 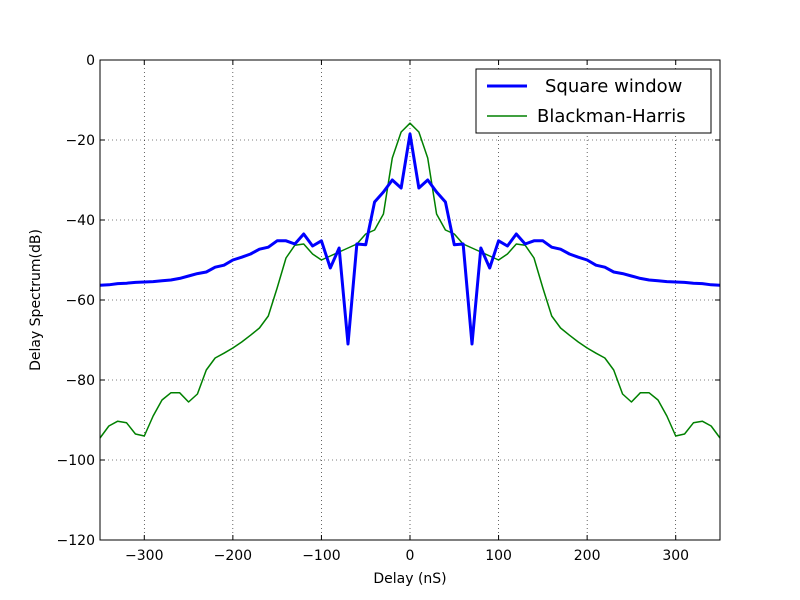 What do you see at coordinates (80, 141) in the screenshot?
I see `y-tick-label: −20` at bounding box center [80, 141].